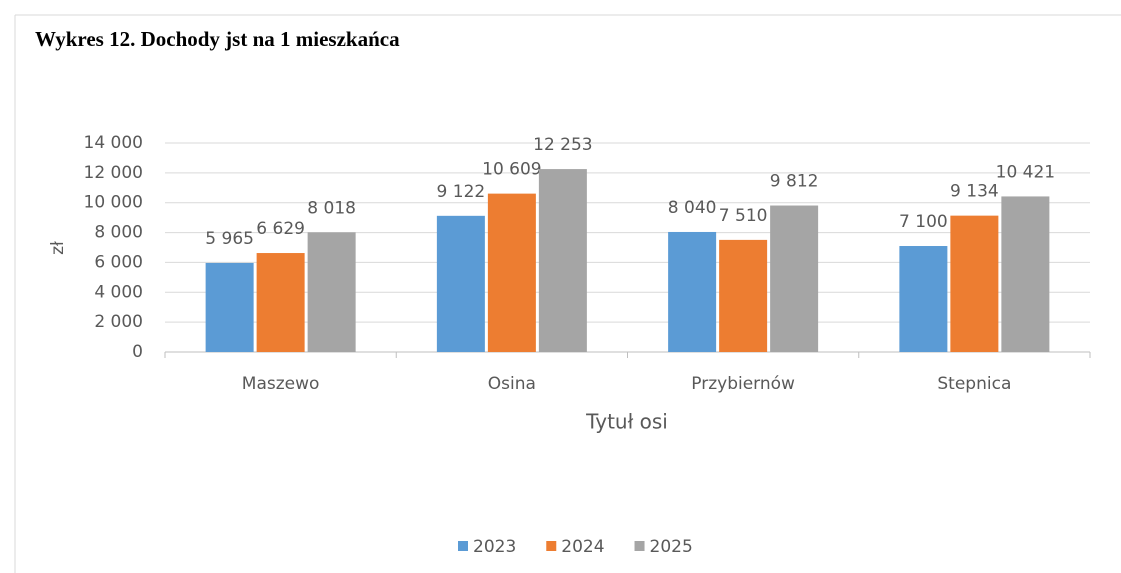 The height and width of the screenshot is (573, 1121). Describe the element at coordinates (974, 192) in the screenshot. I see `data-label: 9 134` at that location.